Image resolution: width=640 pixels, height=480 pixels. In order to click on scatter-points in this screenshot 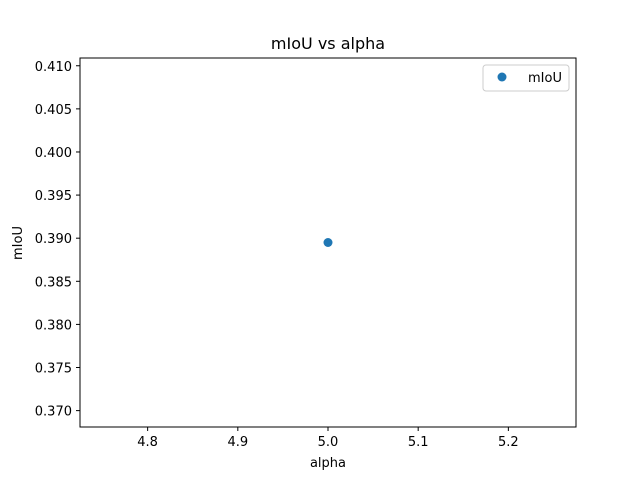, I will do `click(328, 242)`.